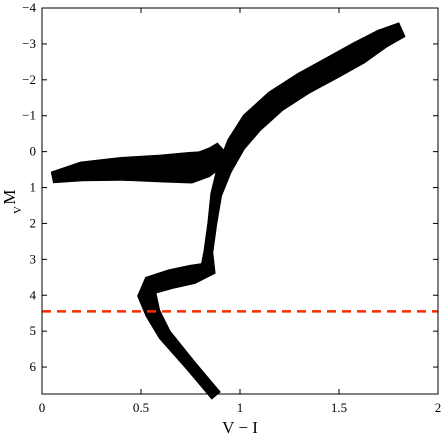  What do you see at coordinates (240, 427) in the screenshot?
I see `x-axis-label: V − I` at bounding box center [240, 427].